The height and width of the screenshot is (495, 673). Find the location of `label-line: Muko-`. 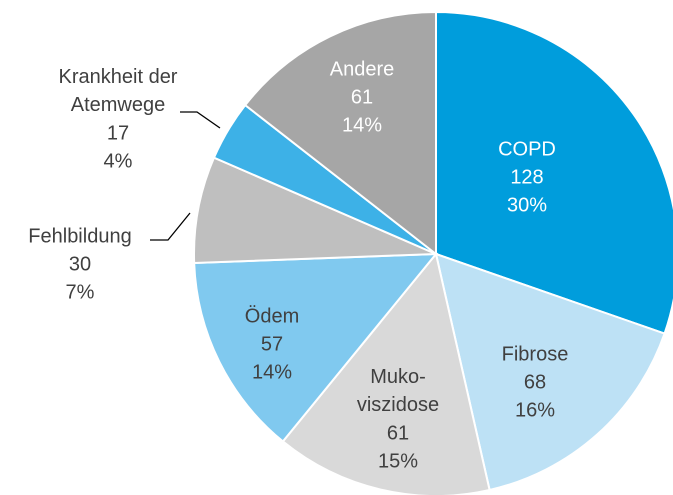

label-line: Muko- is located at coordinates (398, 377).